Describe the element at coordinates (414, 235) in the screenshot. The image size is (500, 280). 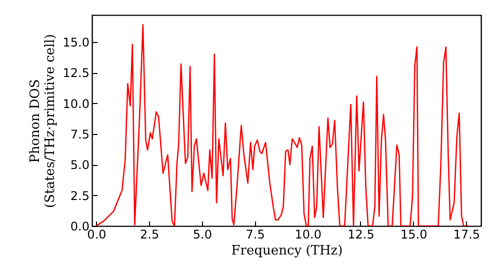
I see `x-tick-label: 15.0` at that location.